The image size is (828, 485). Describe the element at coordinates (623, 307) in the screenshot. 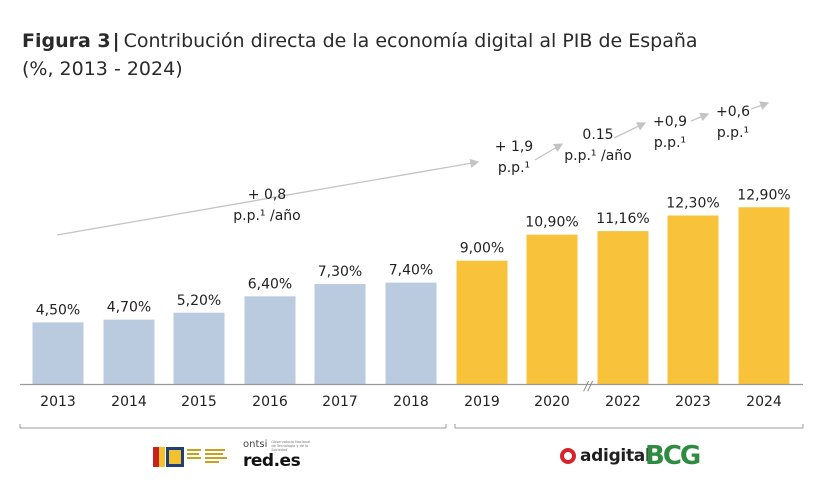

I see `bar-2022` at that location.